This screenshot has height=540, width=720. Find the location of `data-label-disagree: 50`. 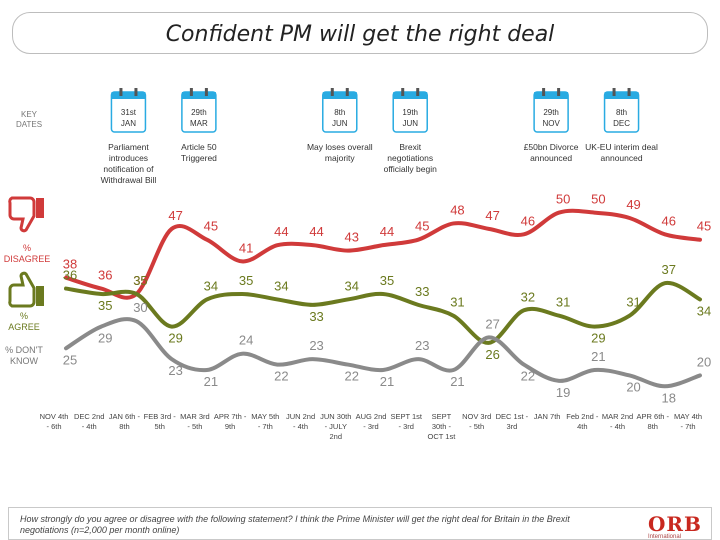

data-label-disagree: 50 is located at coordinates (598, 199).